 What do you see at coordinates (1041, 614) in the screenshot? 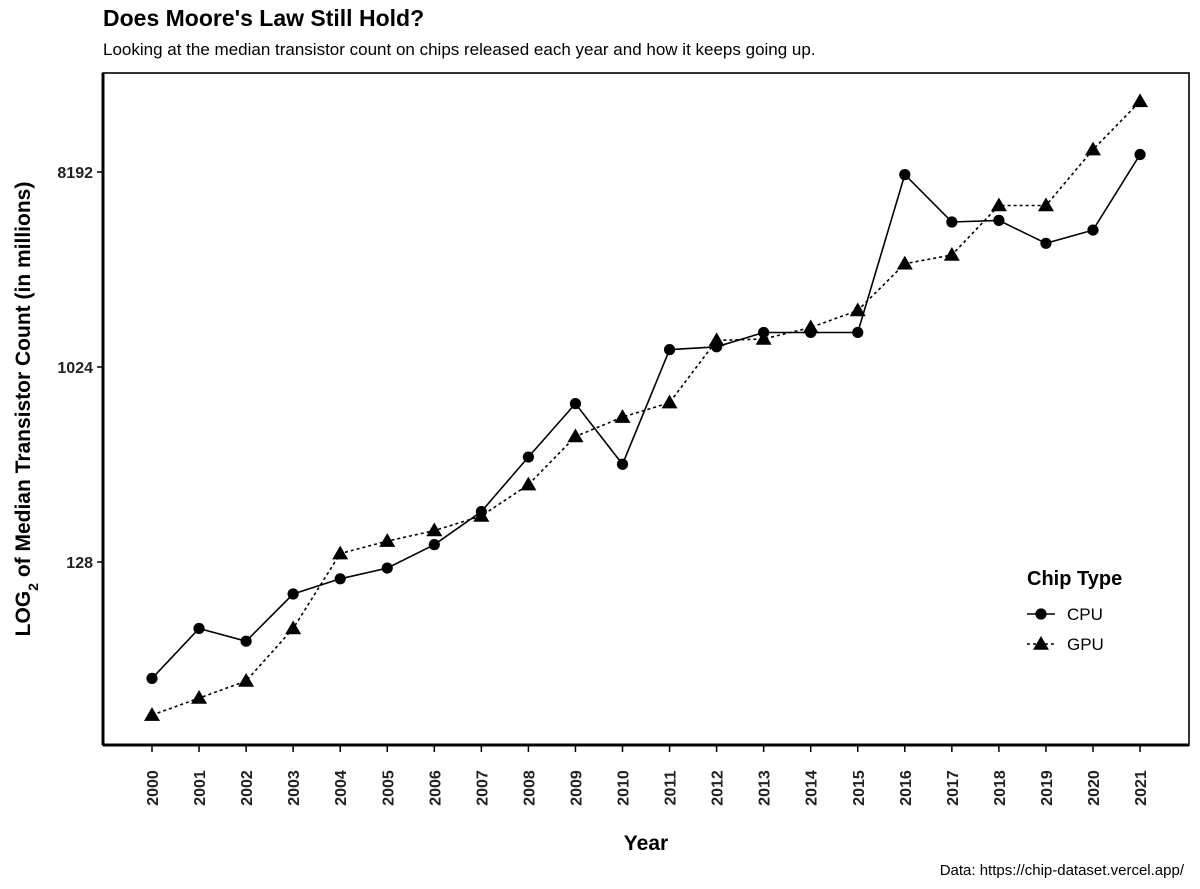
I see `legend-key-circle` at bounding box center [1041, 614].